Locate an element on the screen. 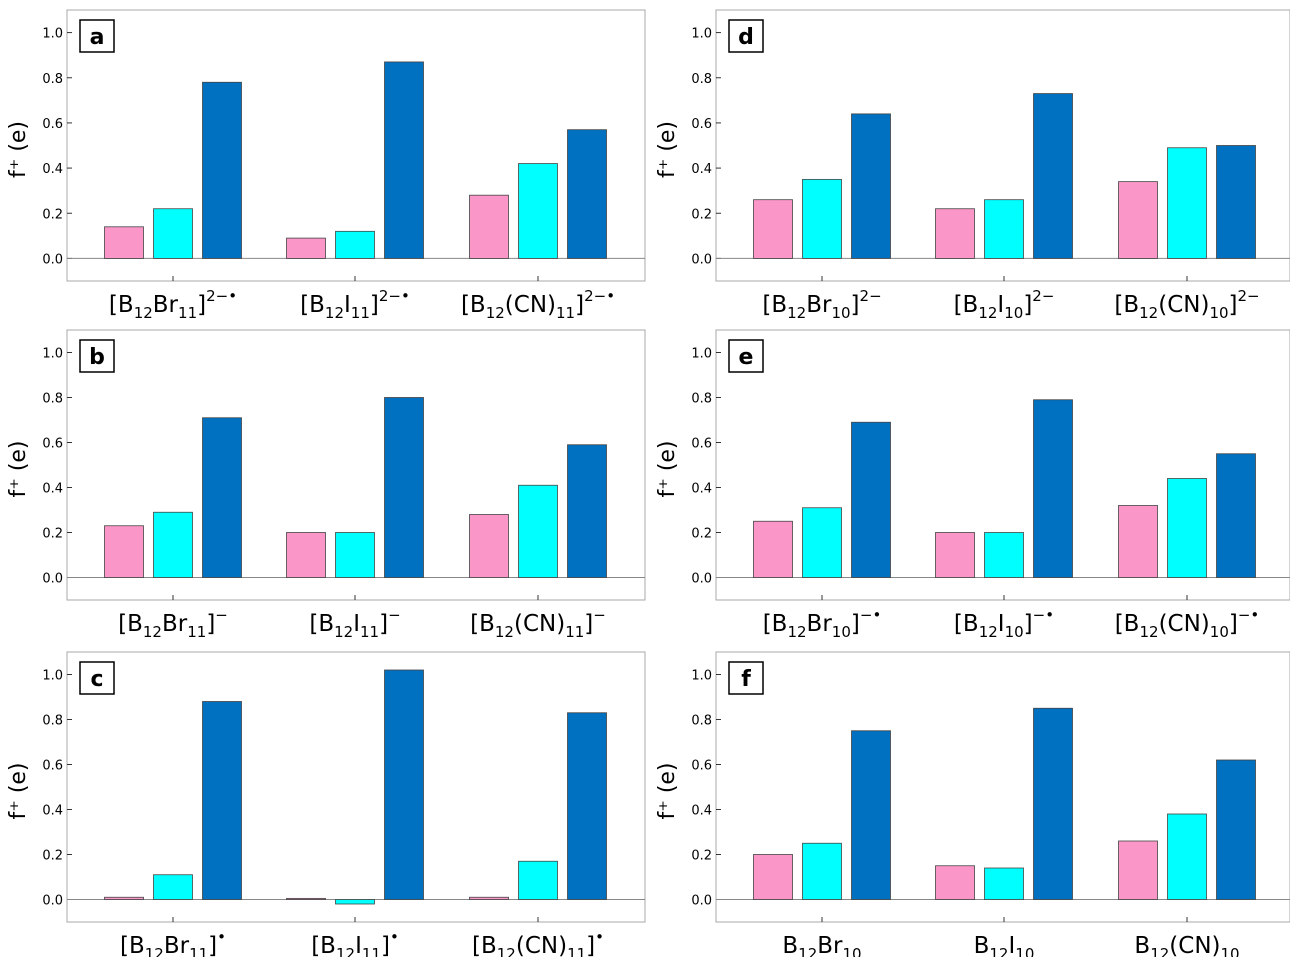  x-category-label: [B12Br11]2−• is located at coordinates (173, 304).